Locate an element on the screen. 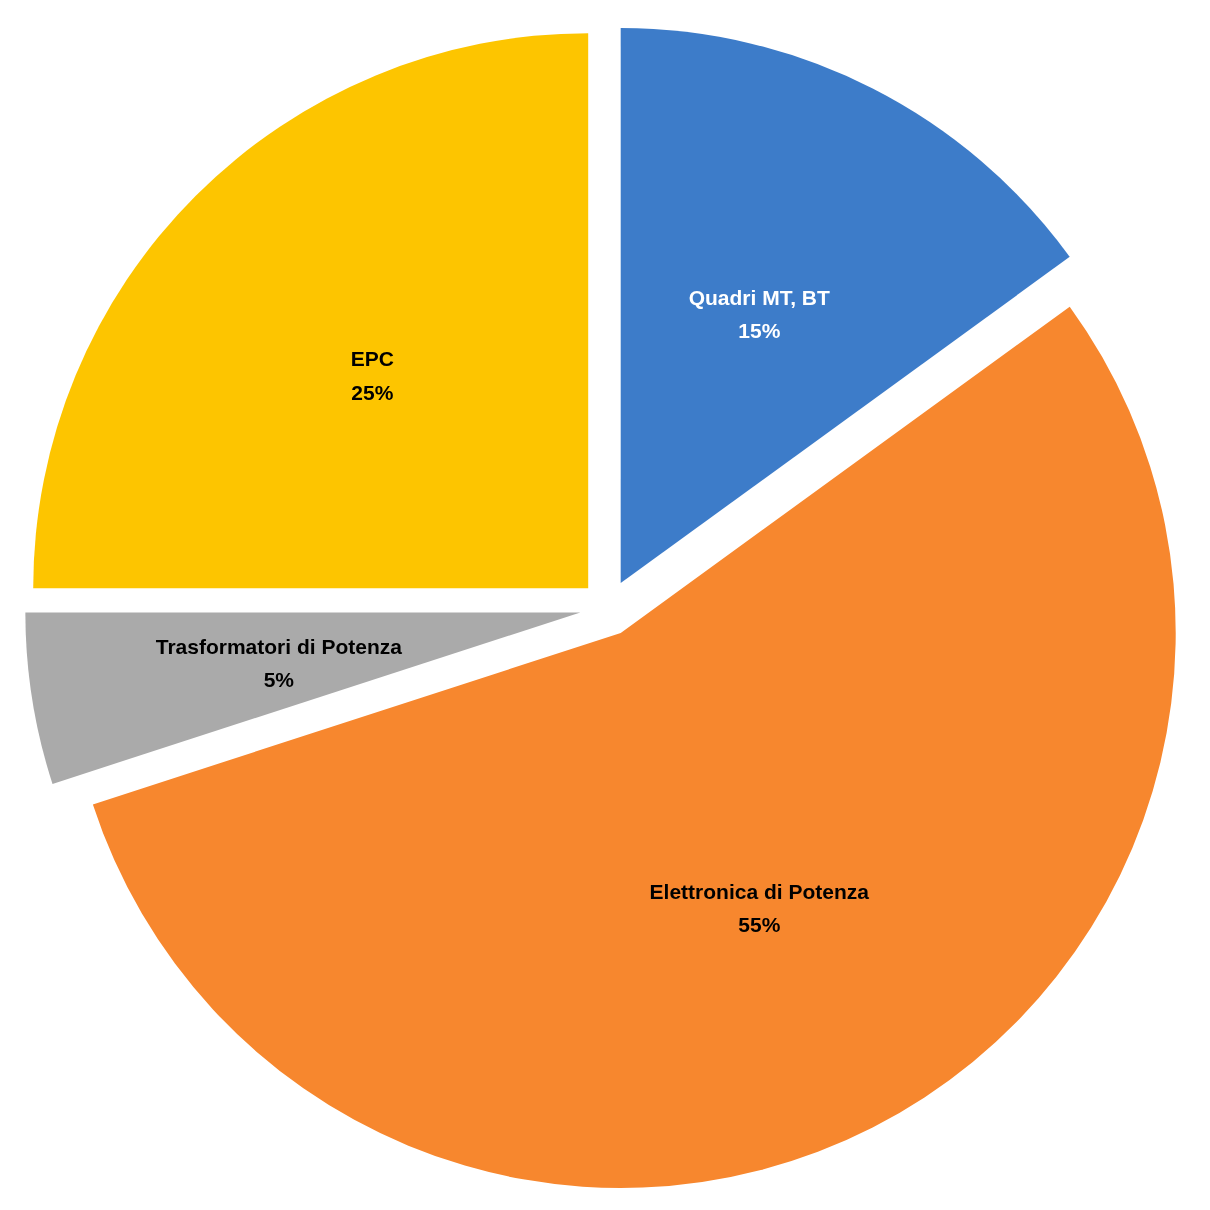 The image size is (1210, 1210). data-label: 55% is located at coordinates (759, 925).